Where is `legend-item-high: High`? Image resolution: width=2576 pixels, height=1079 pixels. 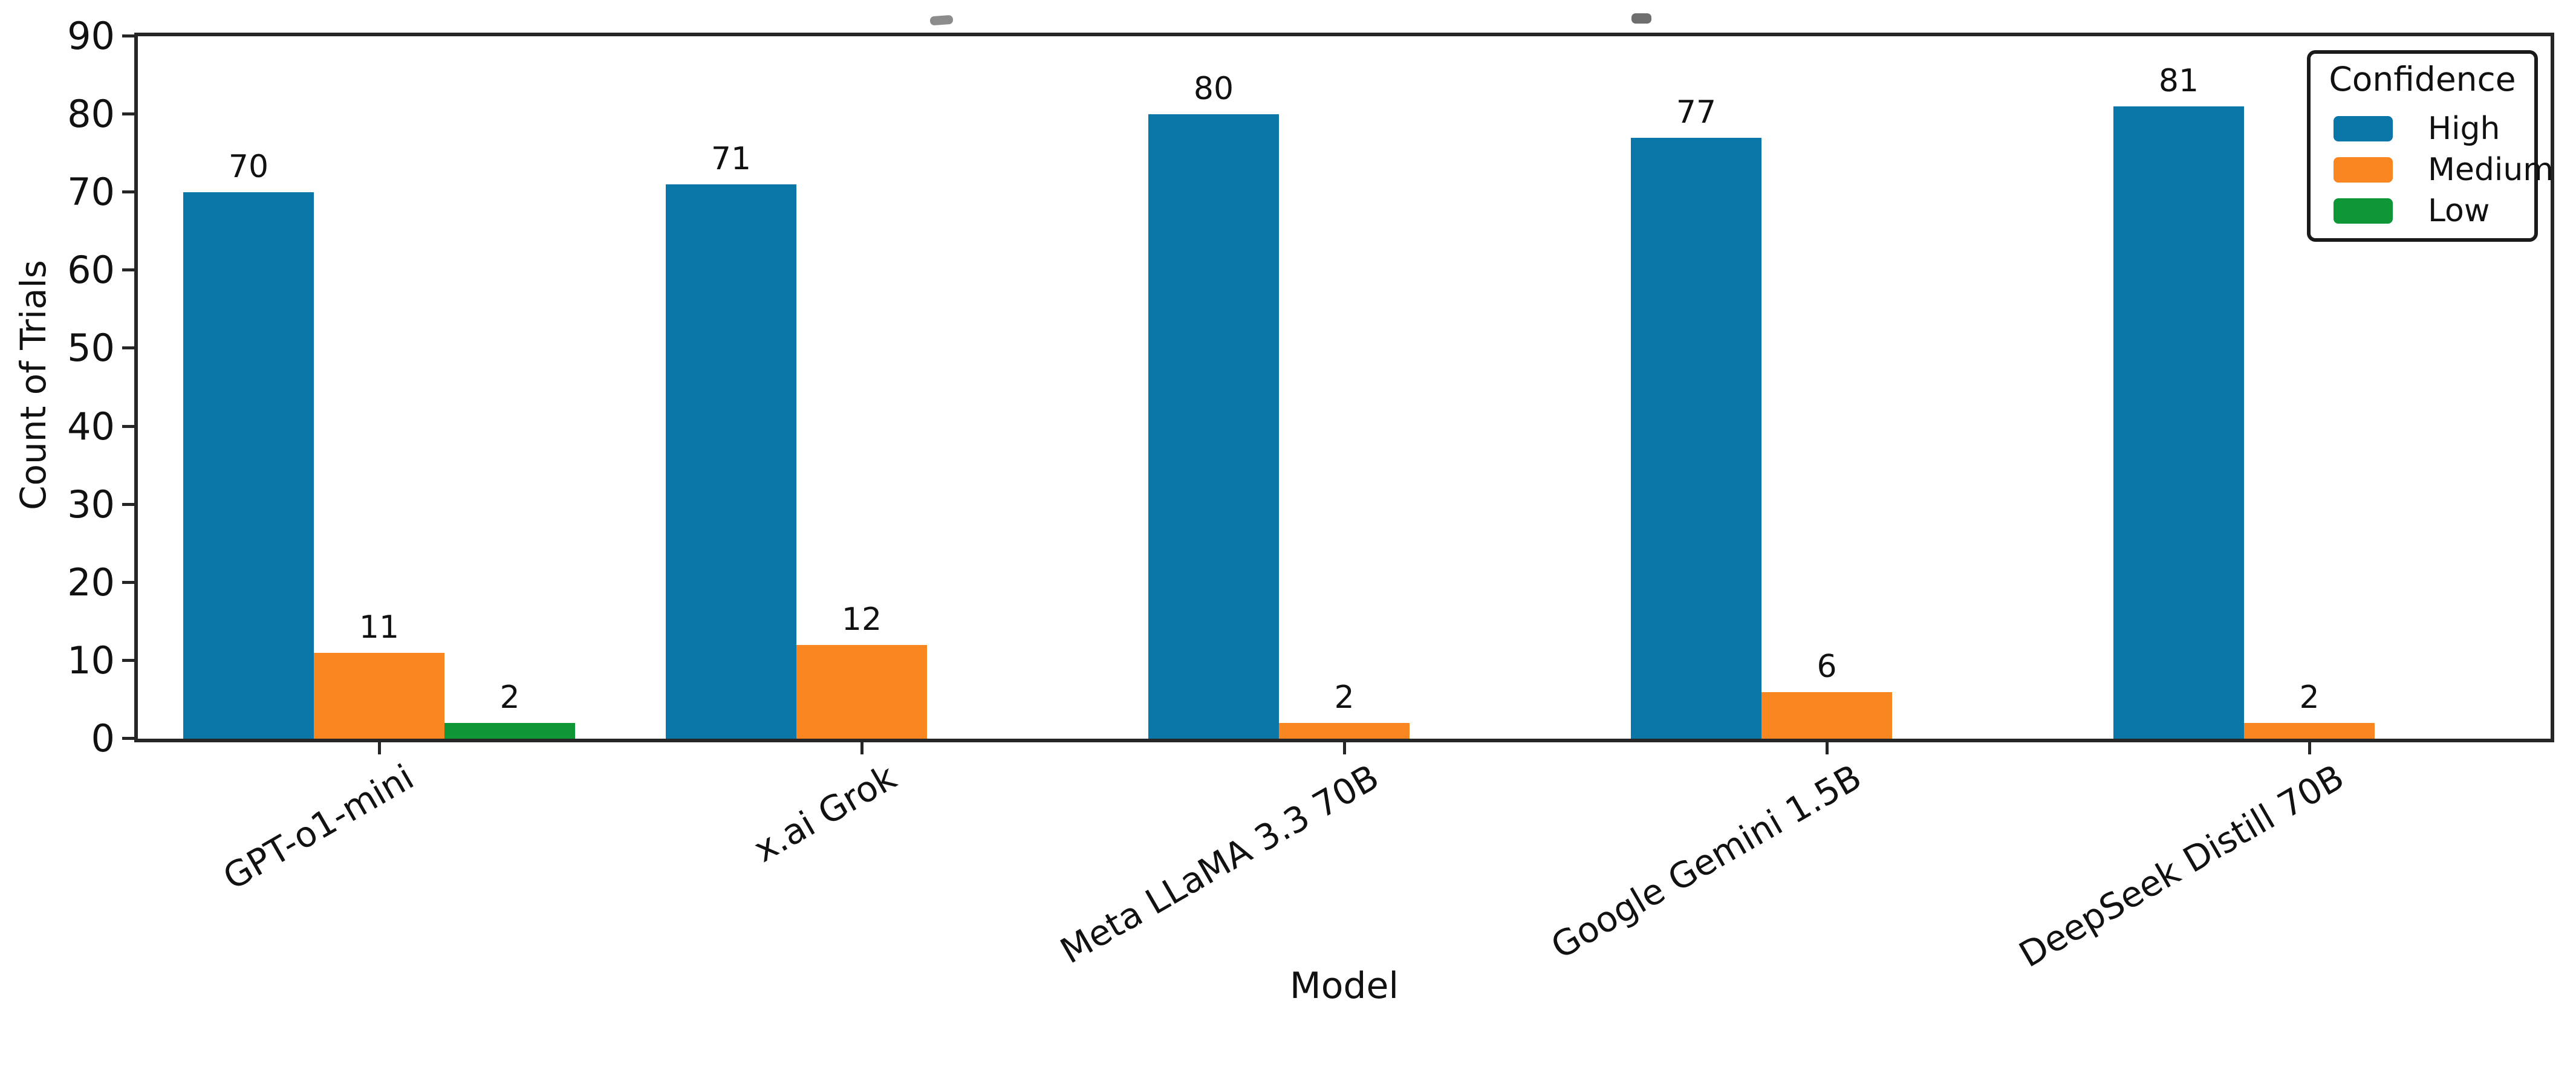 legend-item-high: High is located at coordinates (2434, 129).